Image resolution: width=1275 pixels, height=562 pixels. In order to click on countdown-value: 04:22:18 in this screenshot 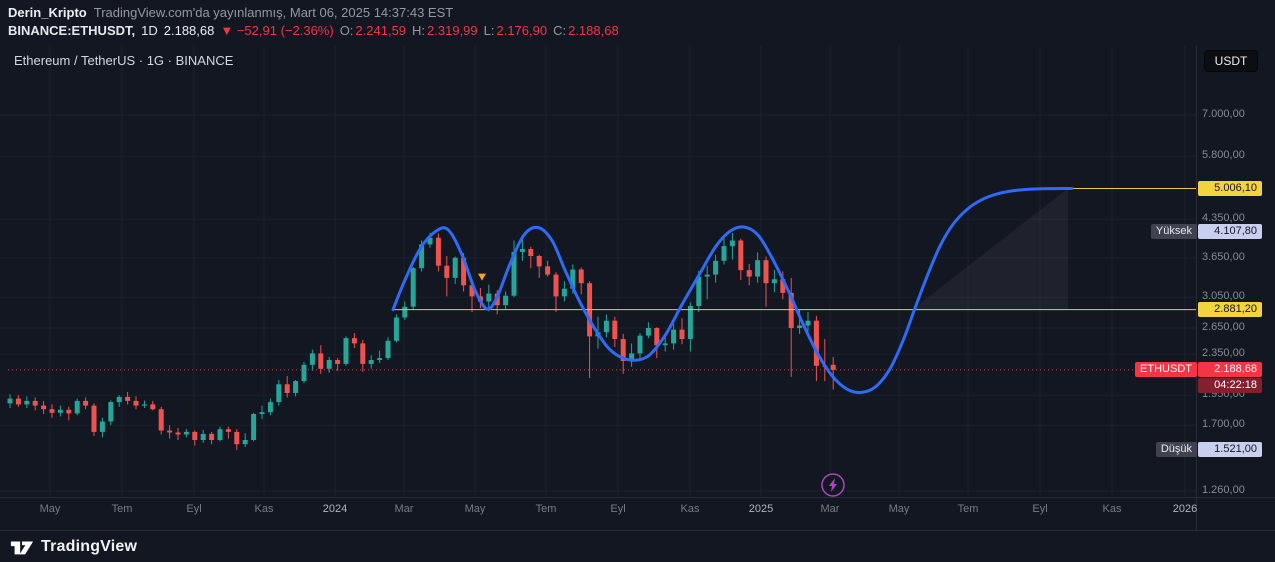, I will do `click(1230, 385)`.